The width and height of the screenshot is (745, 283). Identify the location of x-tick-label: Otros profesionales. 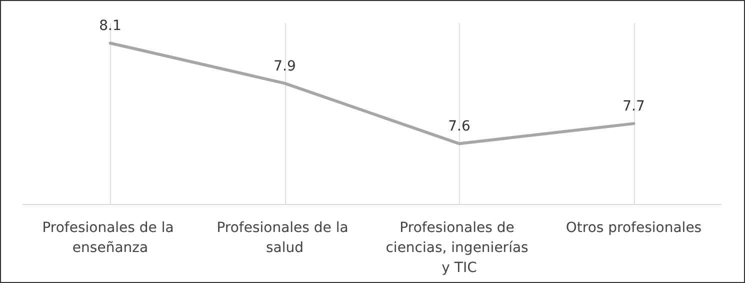
(634, 228).